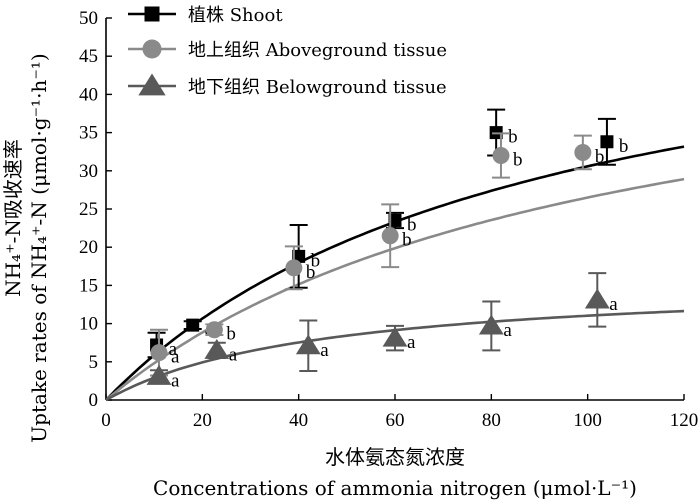 This screenshot has width=700, height=504. I want to click on y-tick-label: 35, so click(88, 133).